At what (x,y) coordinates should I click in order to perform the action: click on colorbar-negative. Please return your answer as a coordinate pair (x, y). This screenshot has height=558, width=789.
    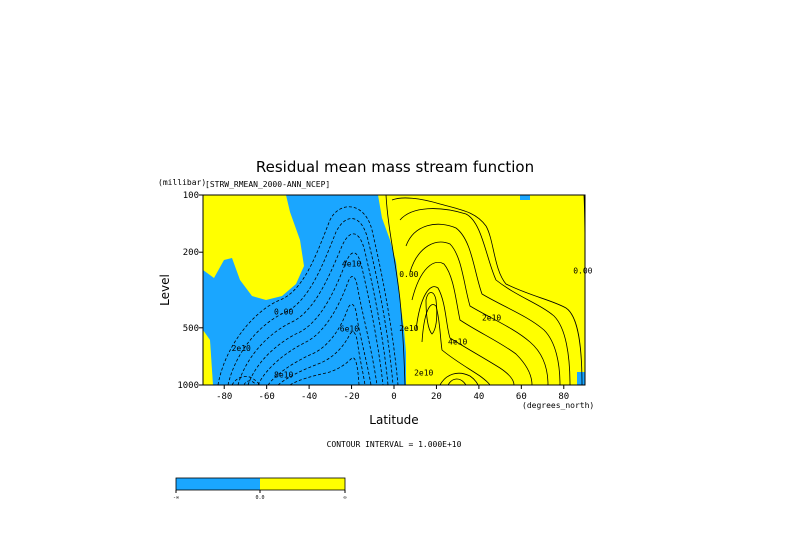
    Looking at the image, I should click on (218, 484).